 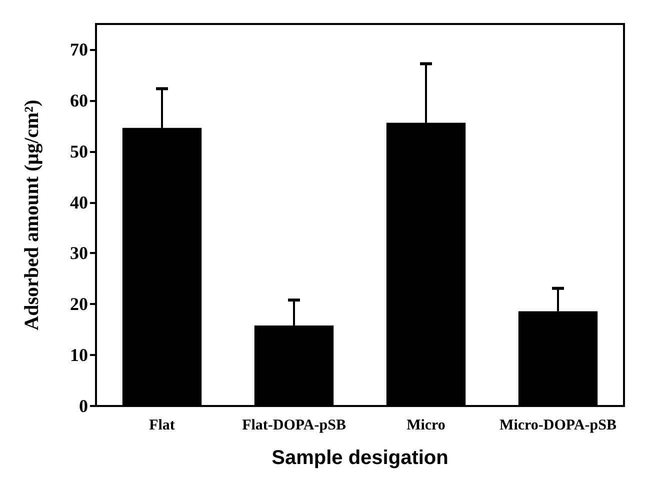 What do you see at coordinates (79, 304) in the screenshot?
I see `y-tick-label: 20` at bounding box center [79, 304].